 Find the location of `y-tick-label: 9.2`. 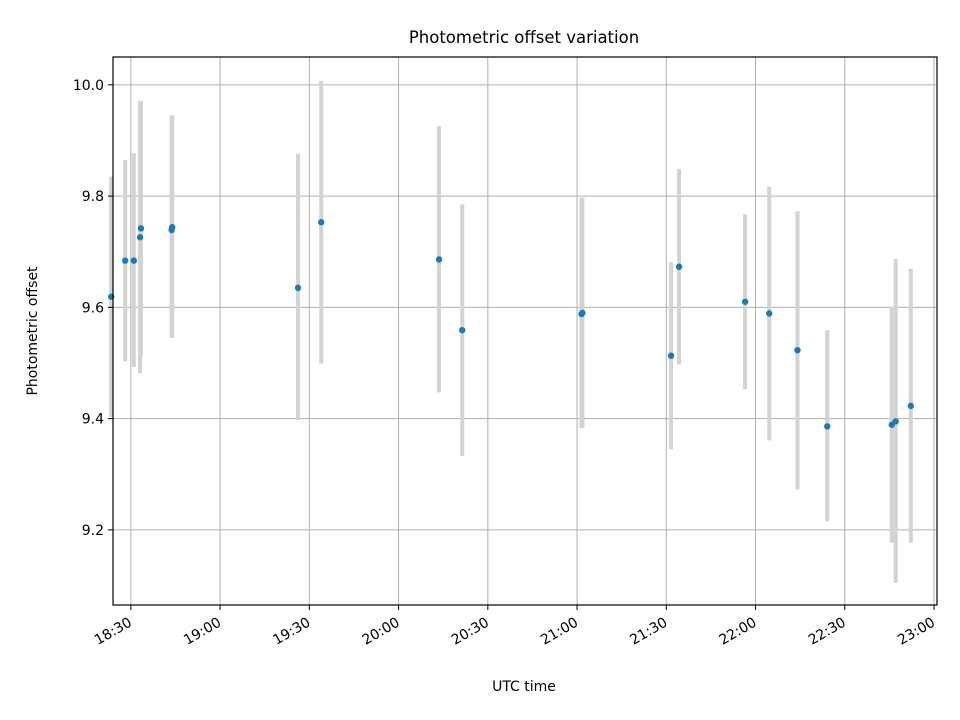

y-tick-label: 9.2 is located at coordinates (93, 531).